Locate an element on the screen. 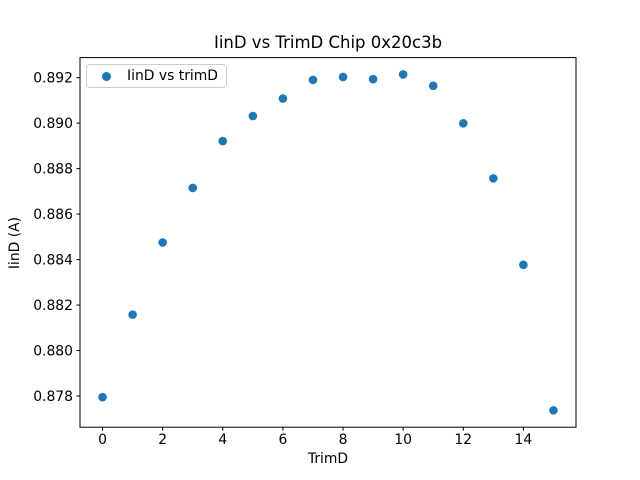  y-axis-label: IinD (A) is located at coordinates (15, 243).